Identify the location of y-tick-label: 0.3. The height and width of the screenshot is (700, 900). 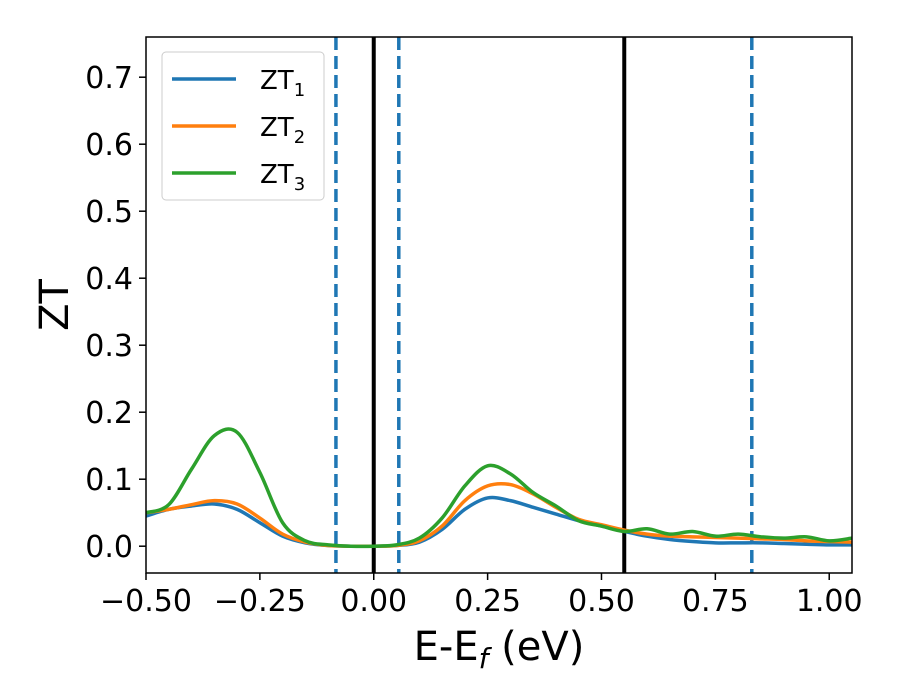
(109, 346).